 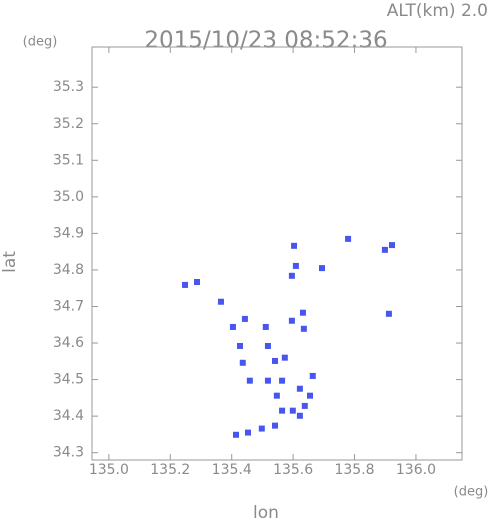 What do you see at coordinates (68, 197) in the screenshot?
I see `y-tick-label: 35.0` at bounding box center [68, 197].